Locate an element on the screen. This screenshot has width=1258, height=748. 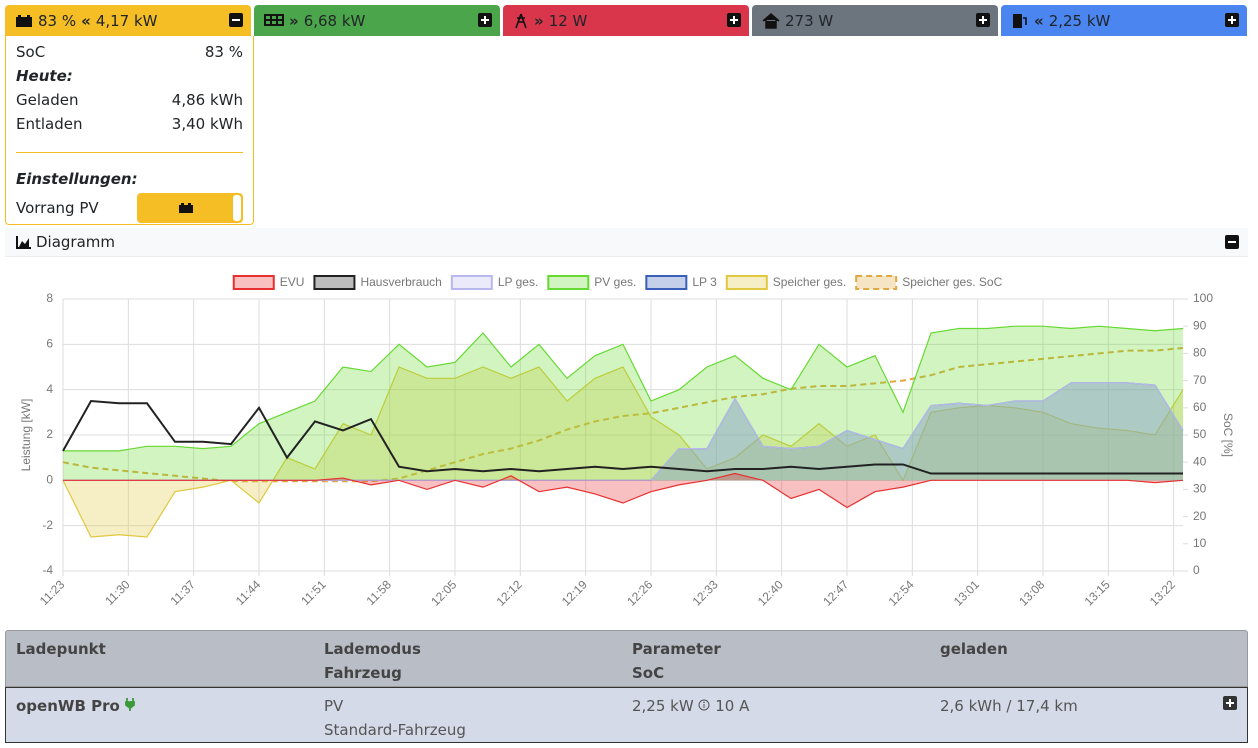
x-tick-label: 12:19 is located at coordinates (574, 592).